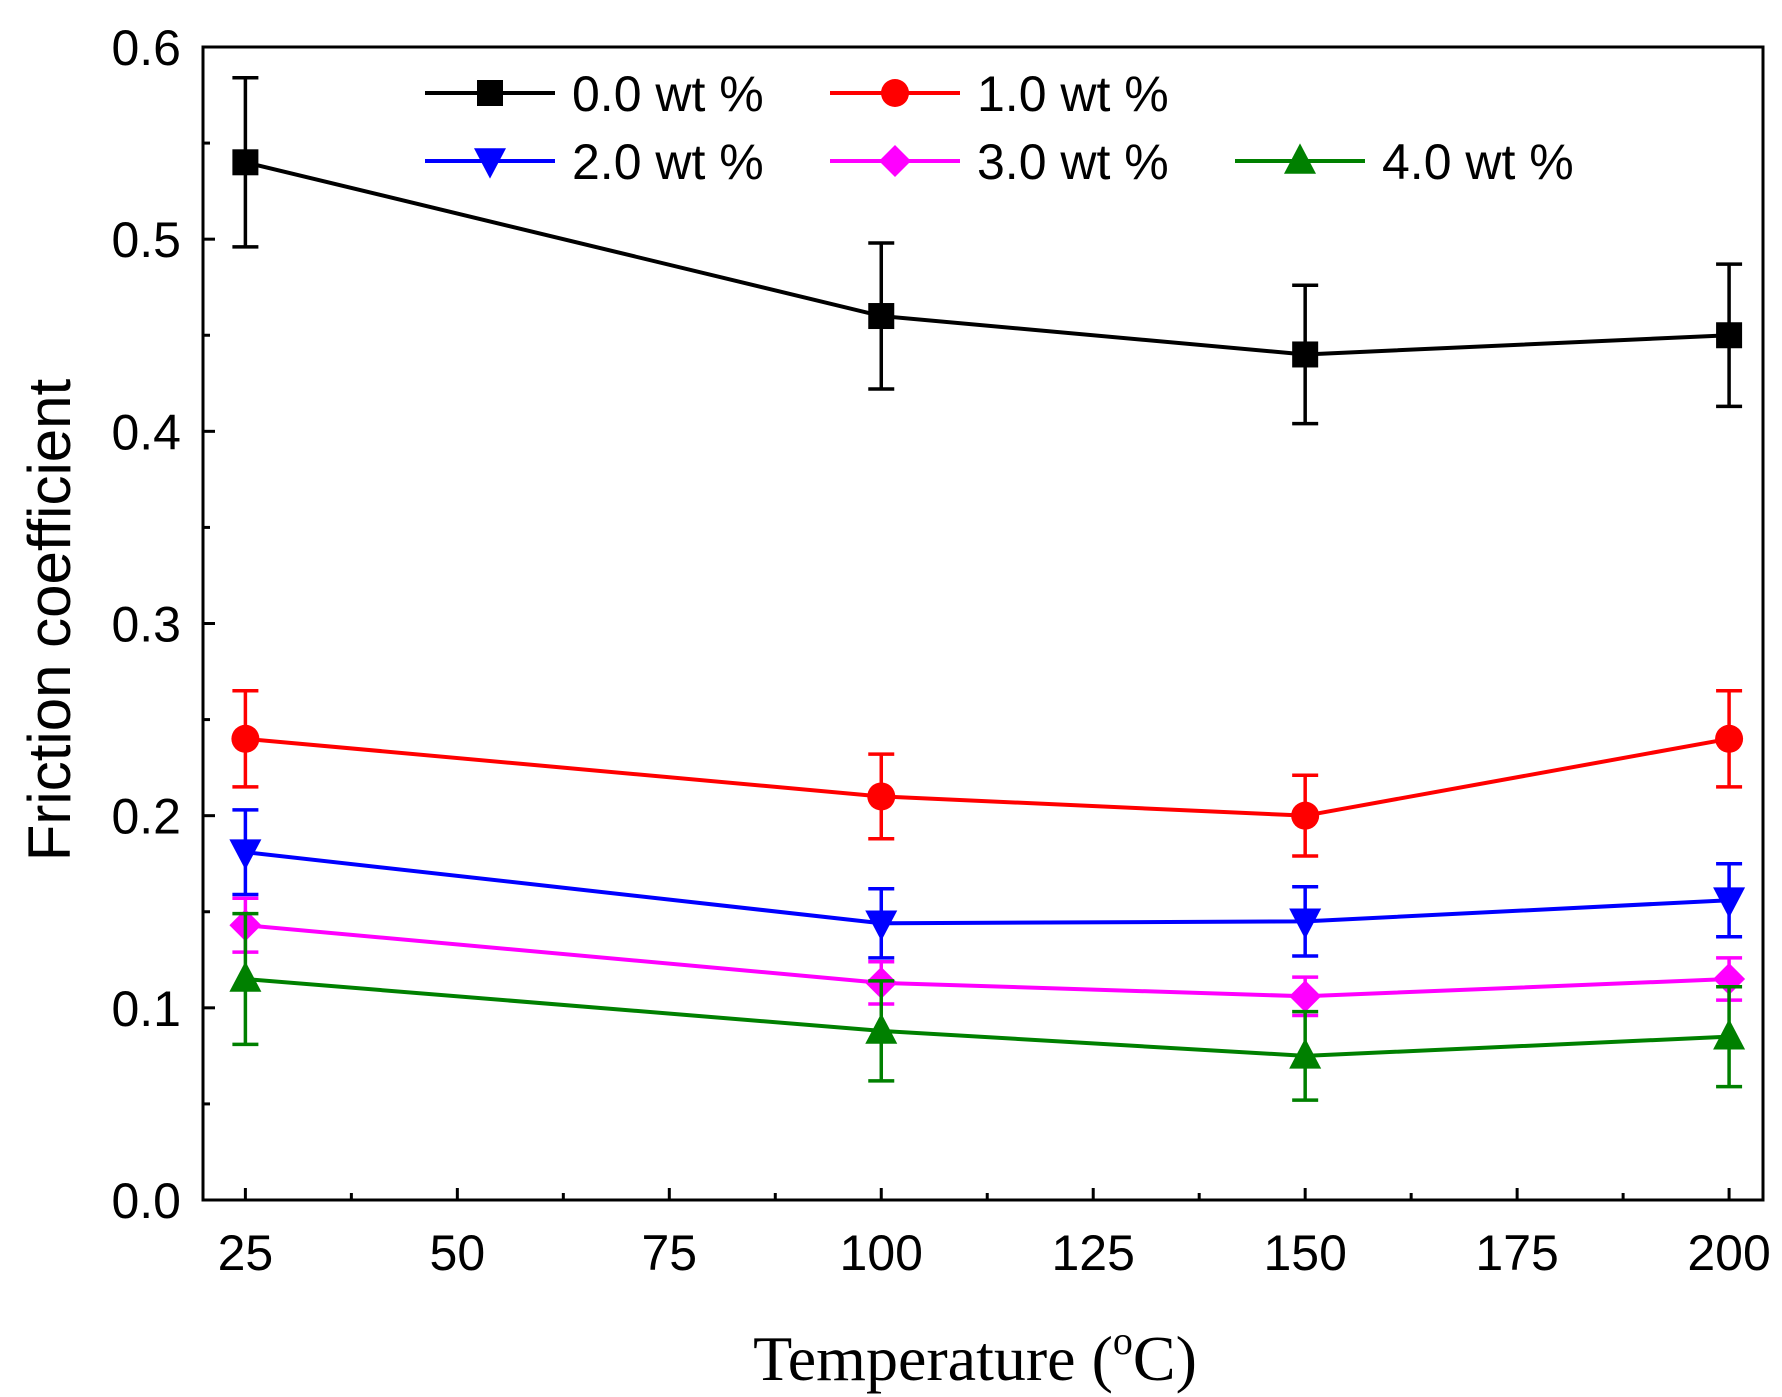  Describe the element at coordinates (1728, 1253) in the screenshot. I see `x-tick-label: 200` at that location.